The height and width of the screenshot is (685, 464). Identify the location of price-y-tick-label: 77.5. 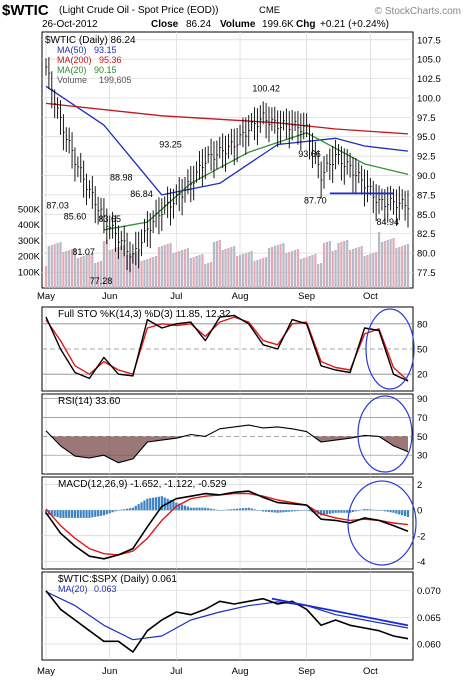
(426, 273).